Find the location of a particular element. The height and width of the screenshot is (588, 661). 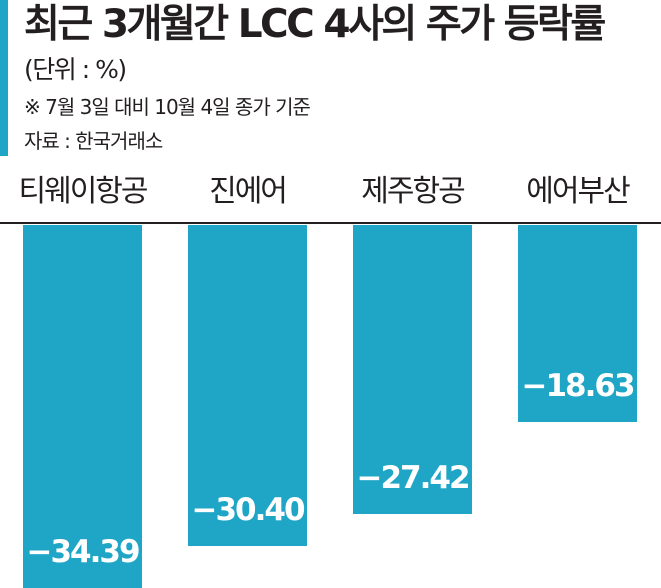

value-label: −34.39 is located at coordinates (83, 551).